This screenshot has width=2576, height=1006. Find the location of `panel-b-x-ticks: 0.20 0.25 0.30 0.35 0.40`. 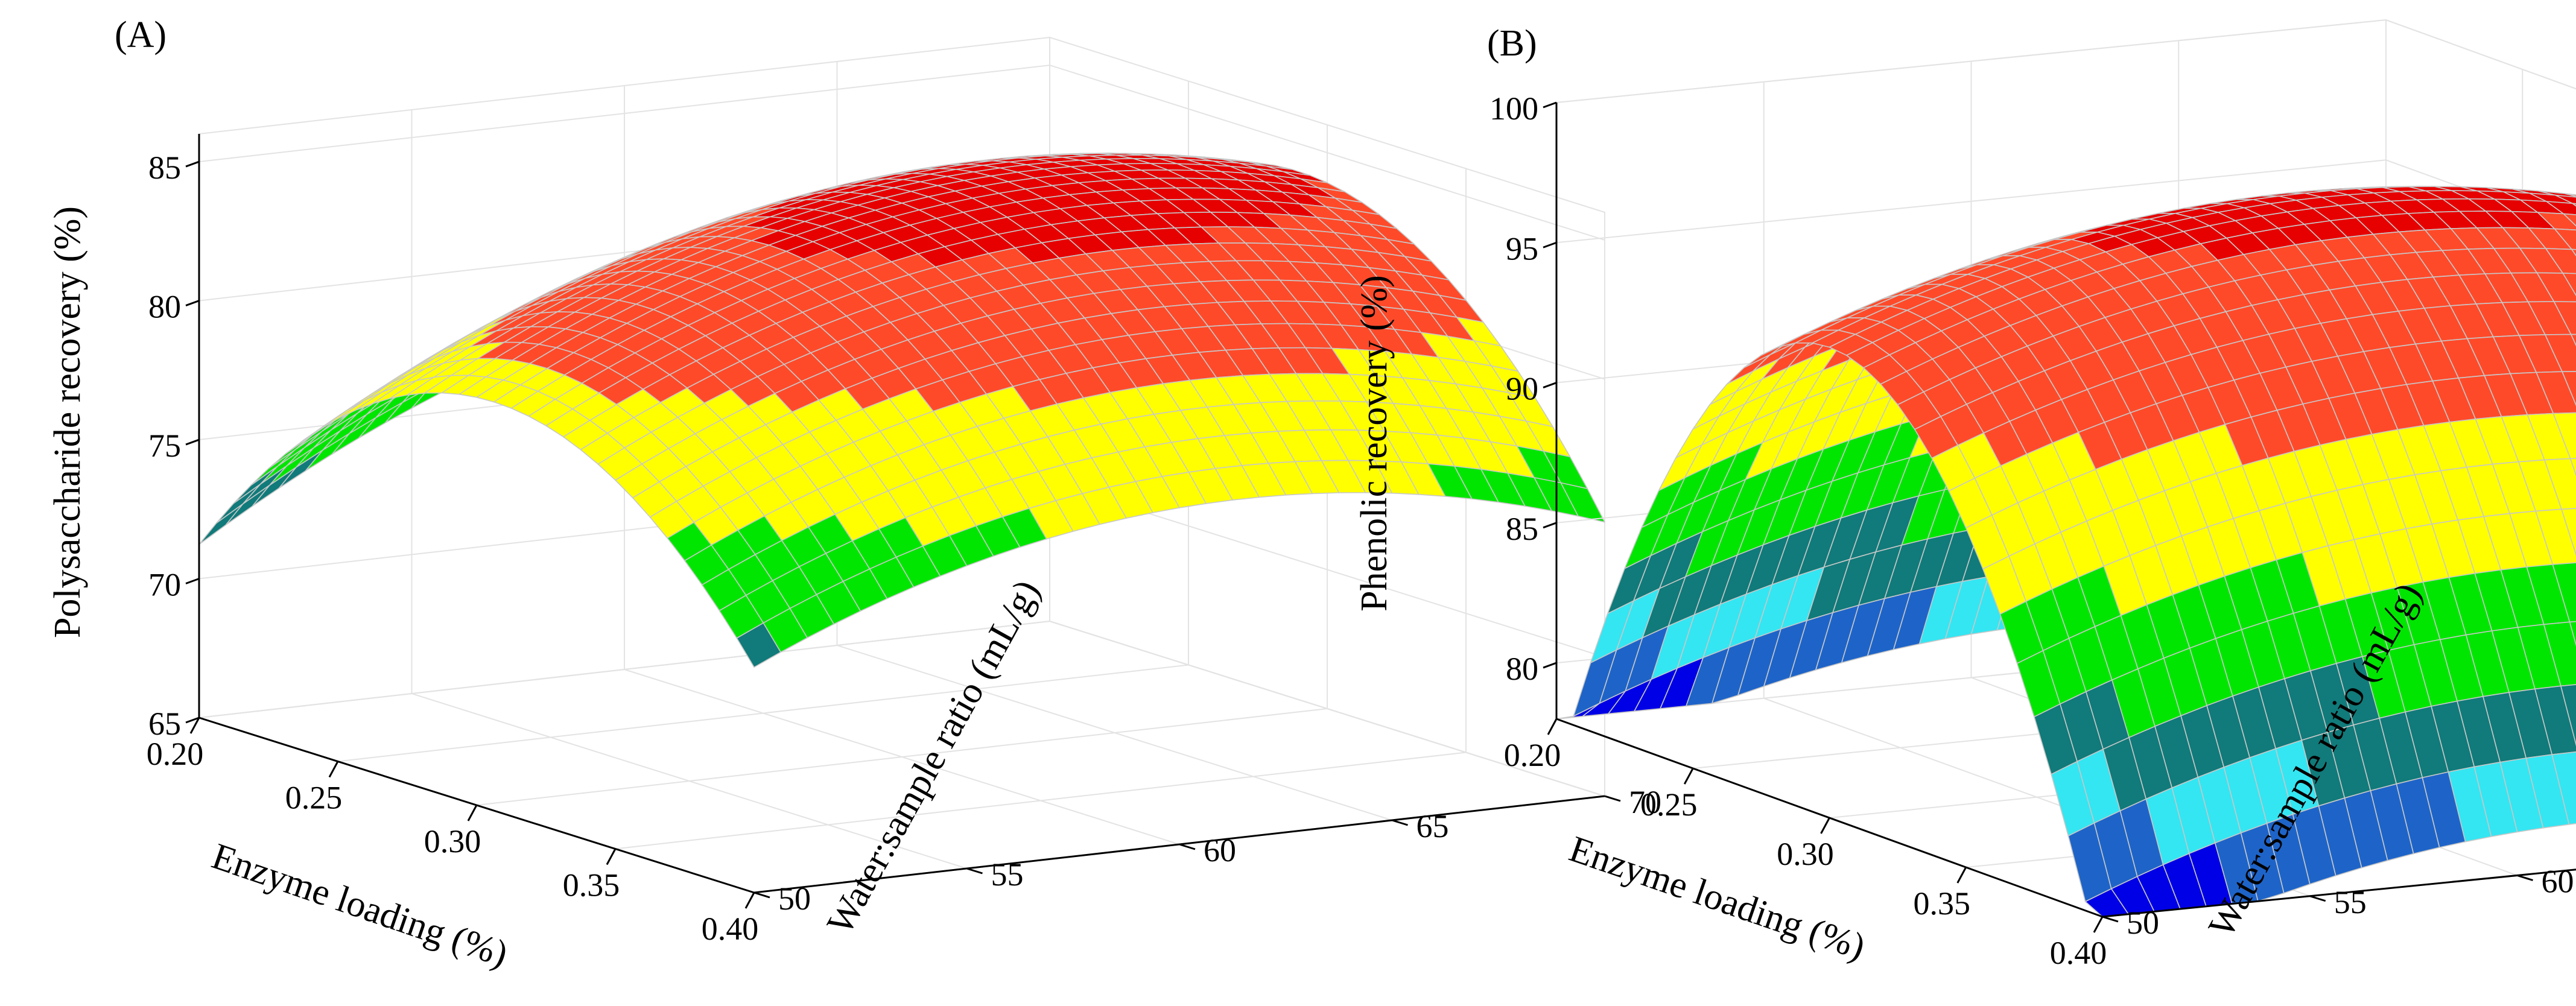

panel-b-x-ticks: 0.20 0.25 0.30 0.35 0.40 is located at coordinates (1806, 854).